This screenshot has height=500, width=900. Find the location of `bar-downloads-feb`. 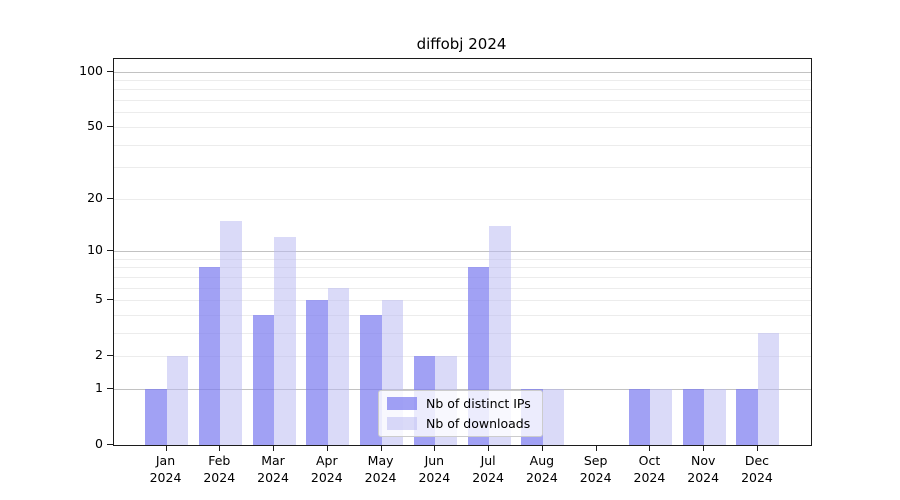

bar-downloads-feb is located at coordinates (231, 332).